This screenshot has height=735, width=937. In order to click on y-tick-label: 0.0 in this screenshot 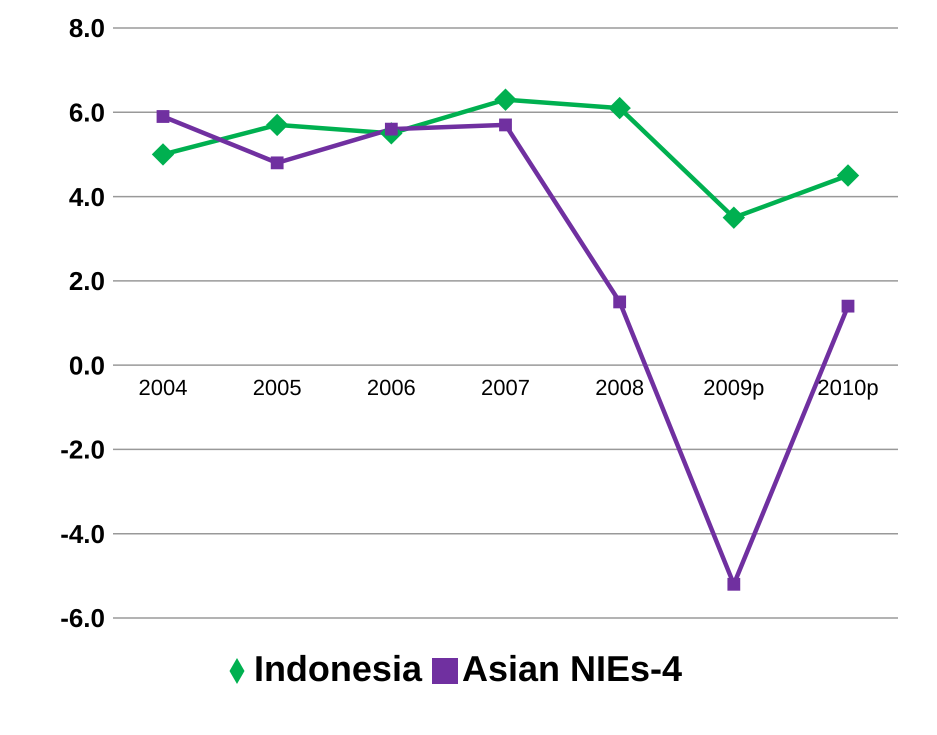, I will do `click(86, 365)`.